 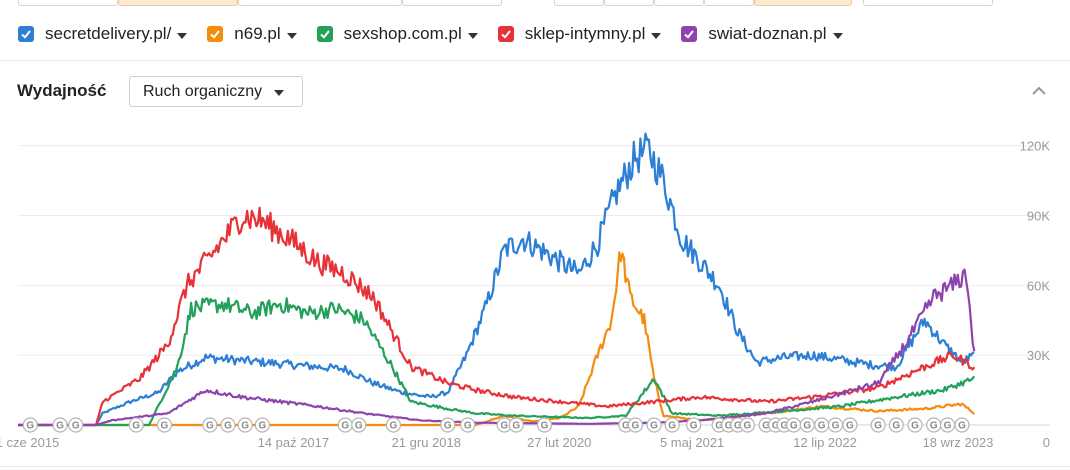 I want to click on x-tick-label: 27 lut 2020, so click(x=559, y=442).